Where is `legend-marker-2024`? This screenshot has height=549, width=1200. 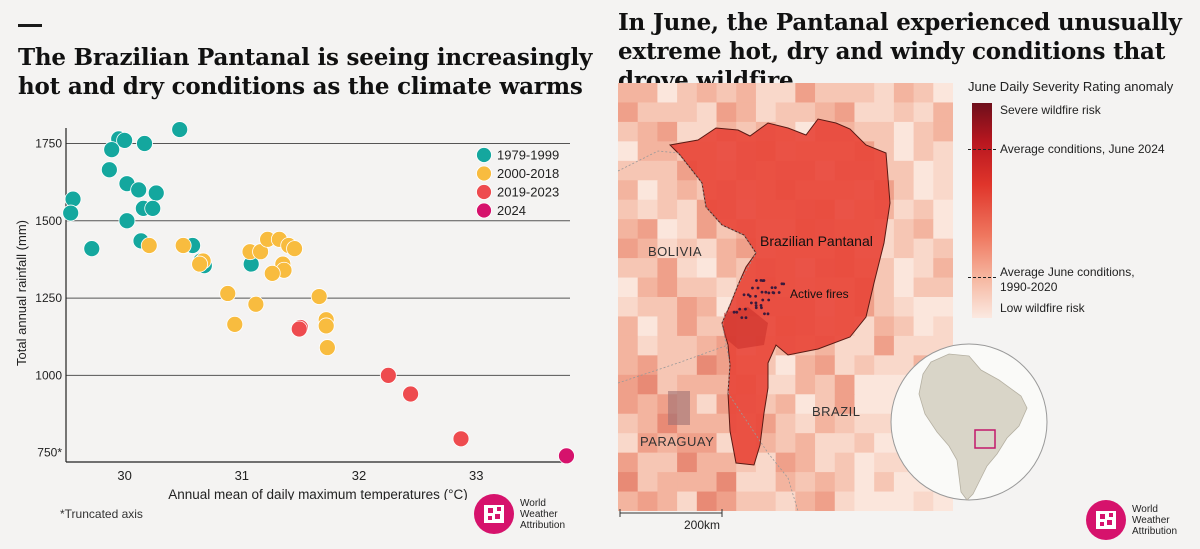 legend-marker-2024 is located at coordinates (982, 149).